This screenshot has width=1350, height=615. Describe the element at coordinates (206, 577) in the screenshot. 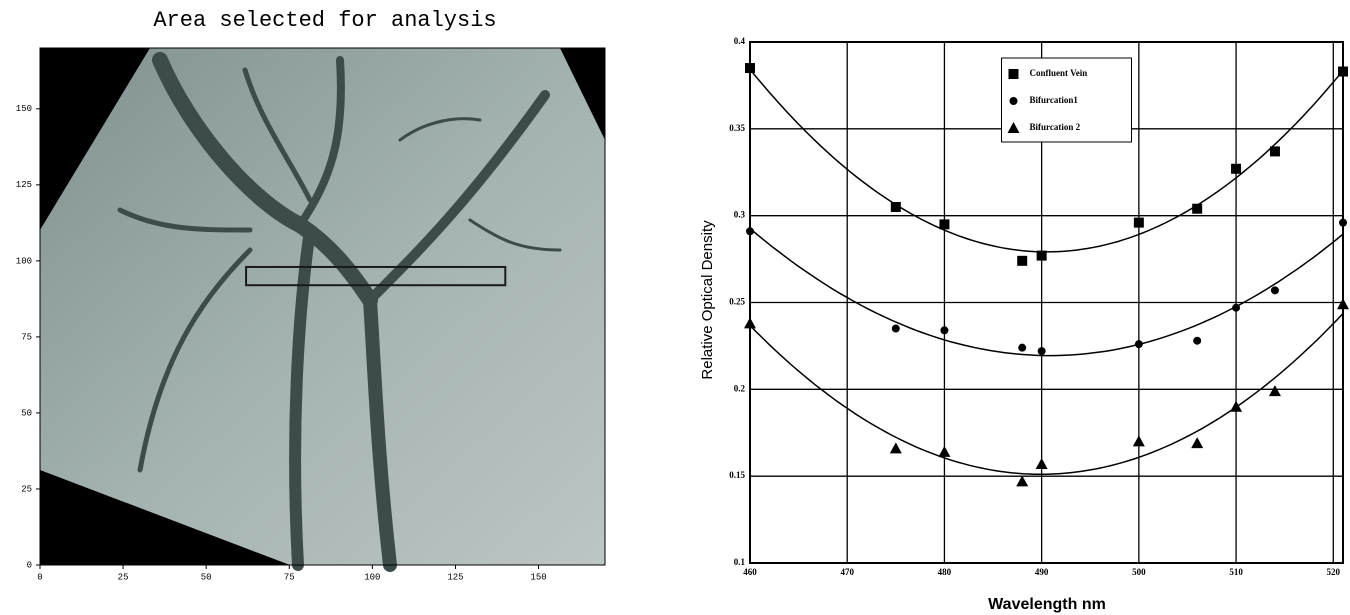

I see `x-tick-label: 50` at that location.